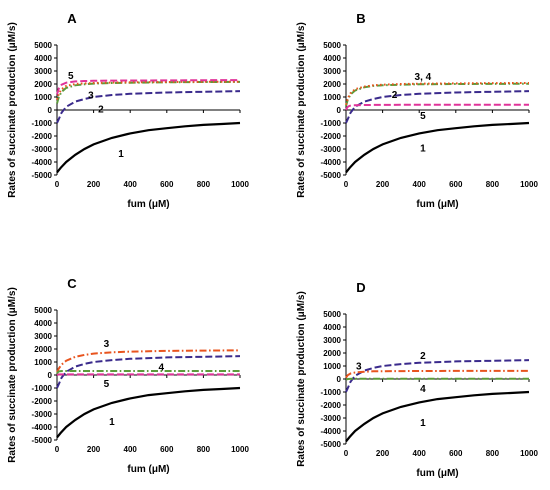 This screenshot has width=550, height=490. What do you see at coordinates (72, 283) in the screenshot?
I see `panel-label: C` at bounding box center [72, 283].